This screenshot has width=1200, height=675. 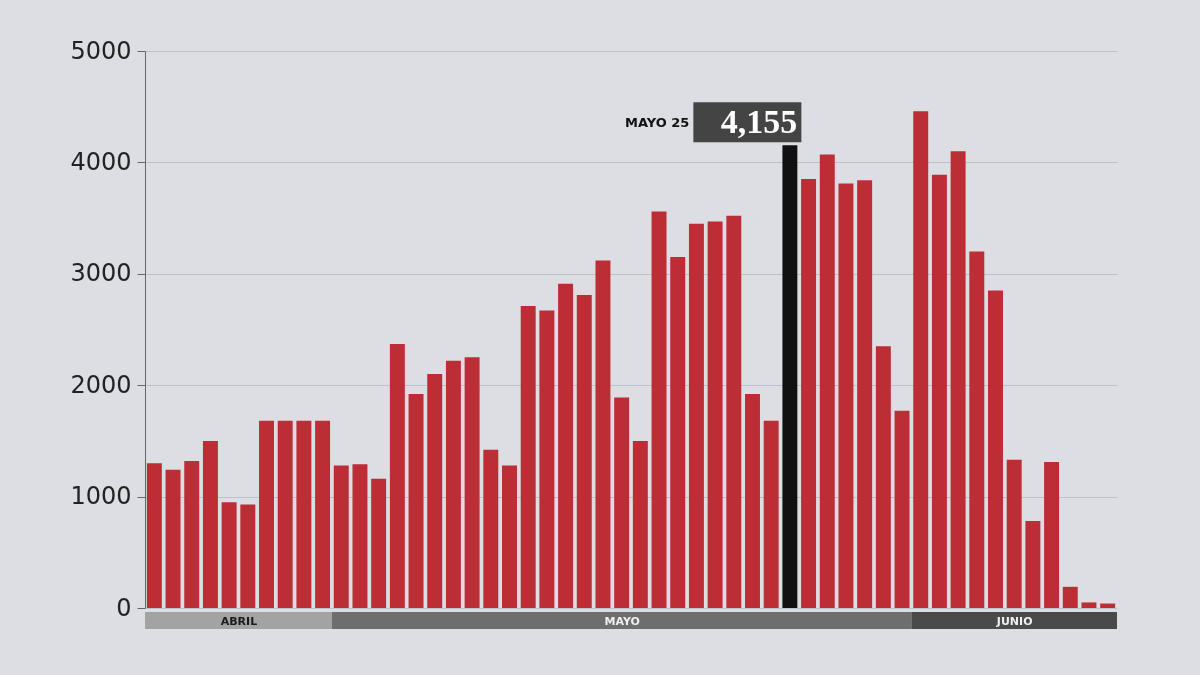 What do you see at coordinates (657, 123) in the screenshot?
I see `annotation: MAYO 25` at bounding box center [657, 123].